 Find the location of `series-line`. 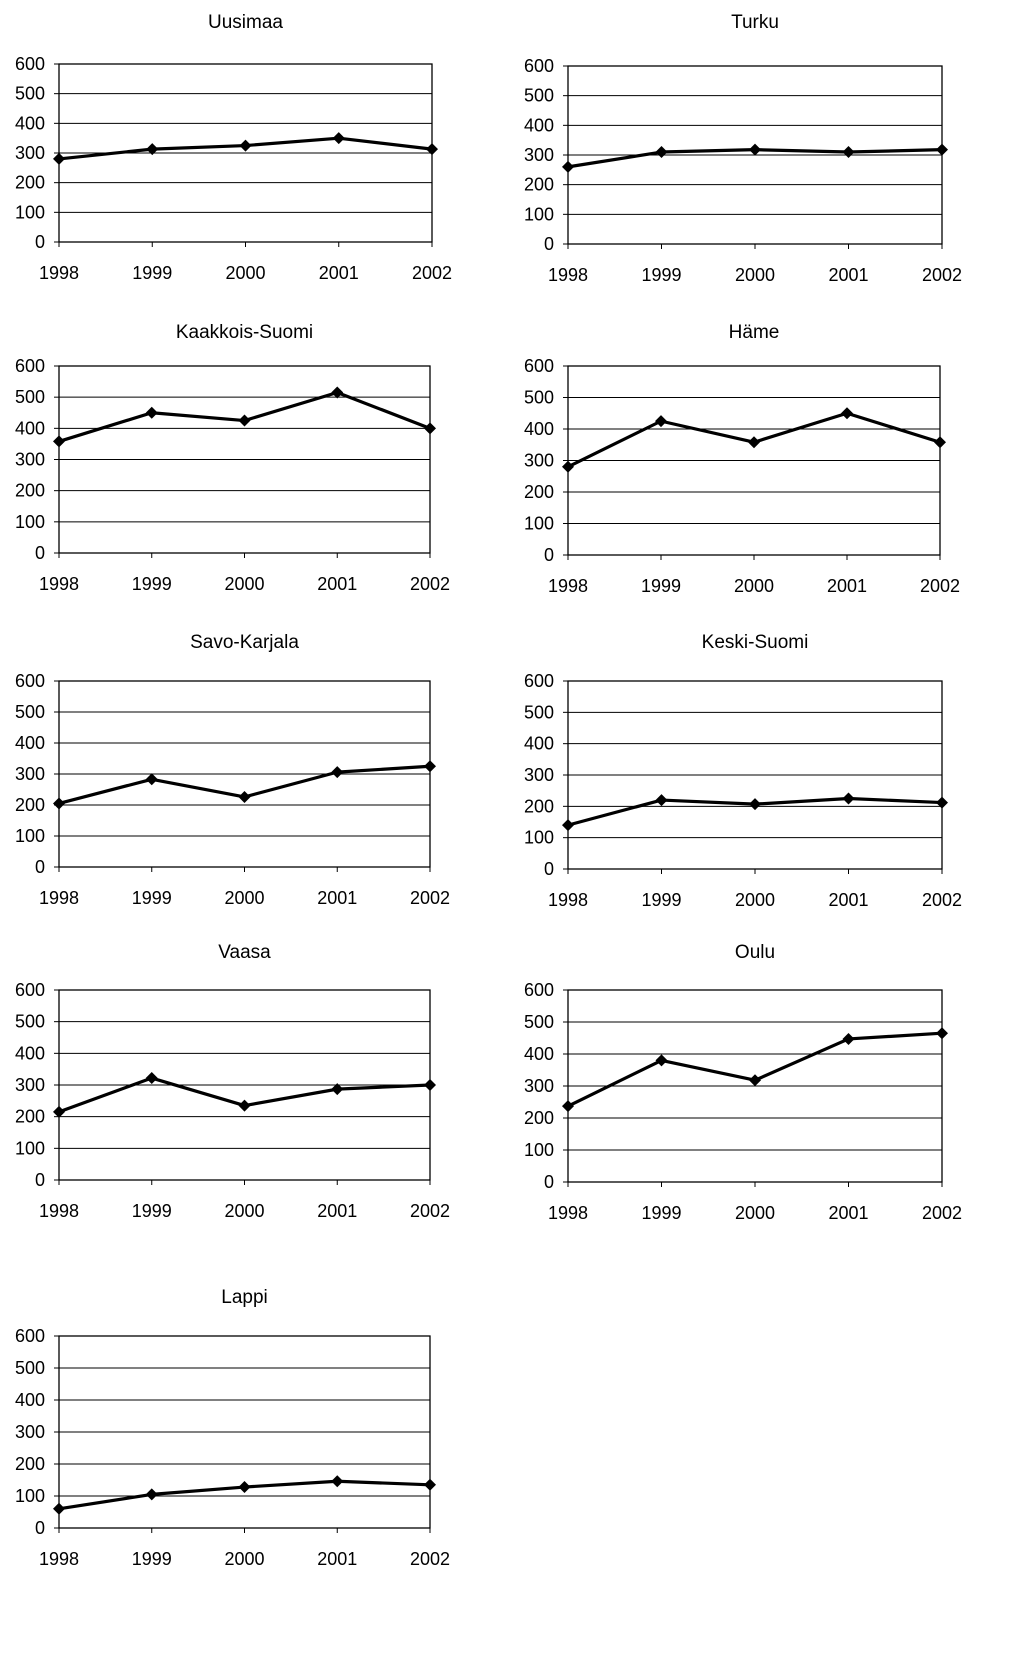

series-line is located at coordinates (755, 1069).